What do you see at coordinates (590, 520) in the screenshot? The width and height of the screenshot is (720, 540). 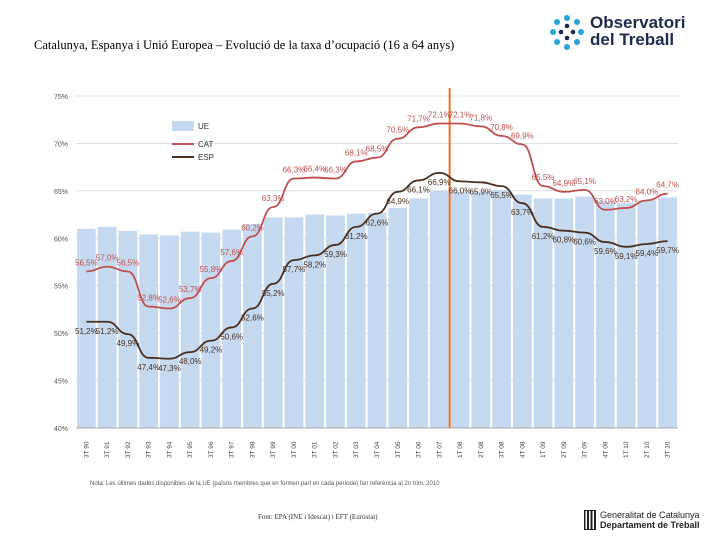 I see `senyera-icon` at bounding box center [590, 520].